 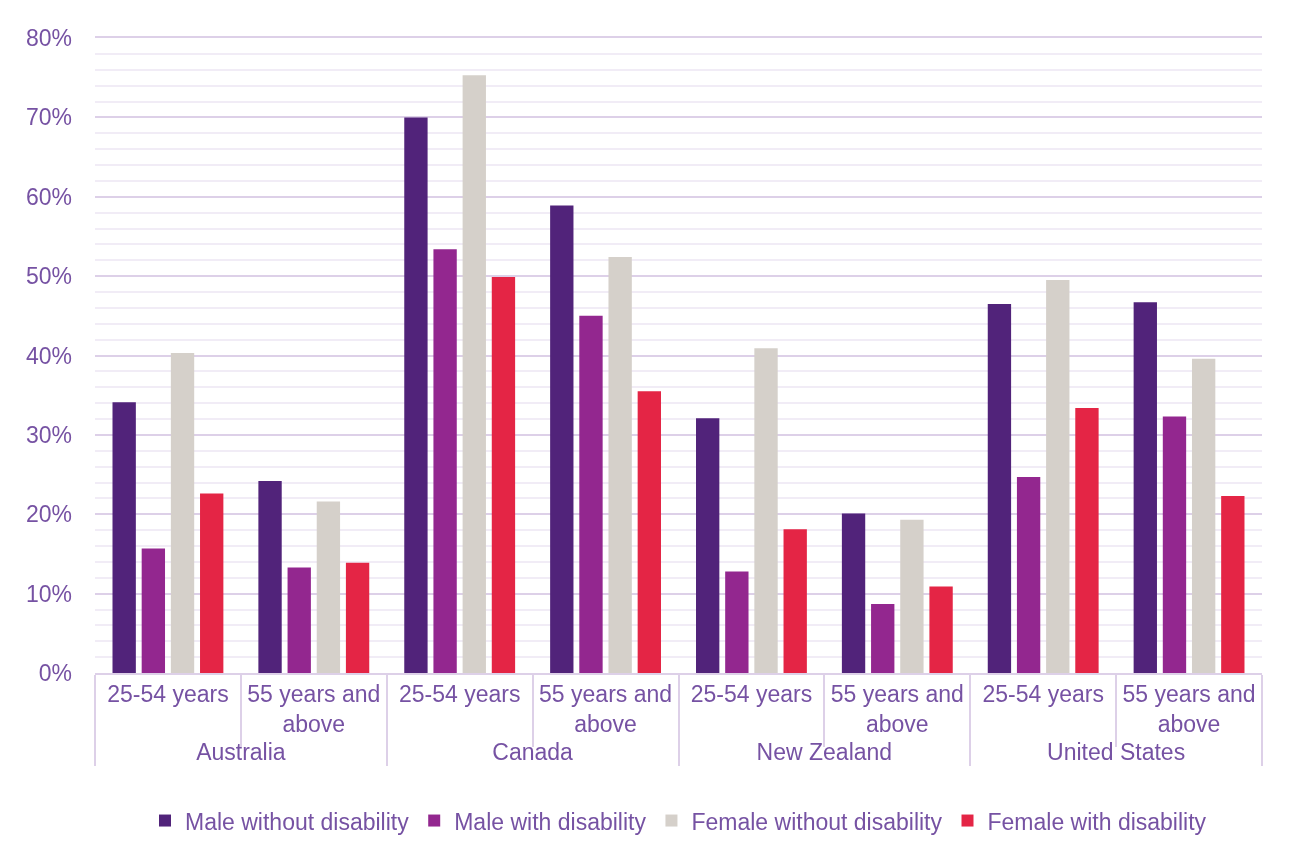 What do you see at coordinates (48, 593) in the screenshot?
I see `y-tick-label: 10%` at bounding box center [48, 593].